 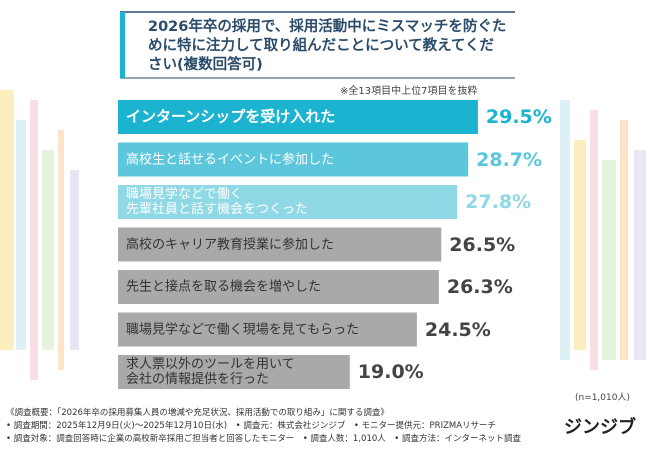 I want to click on category-label: 求人票以外のツールを用いて 会社の情報提供を行った, so click(x=210, y=372).